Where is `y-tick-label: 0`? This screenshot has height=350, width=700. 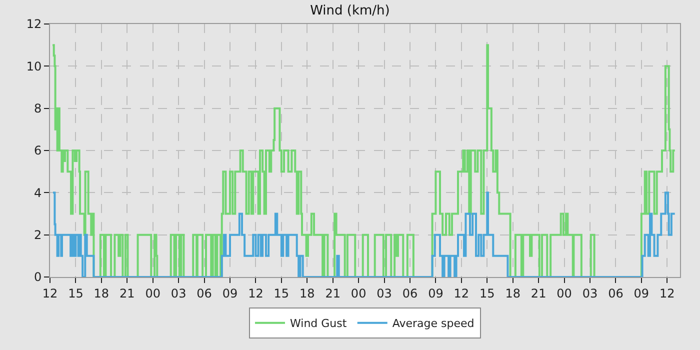
y-tick-label: 0 is located at coordinates (38, 277).